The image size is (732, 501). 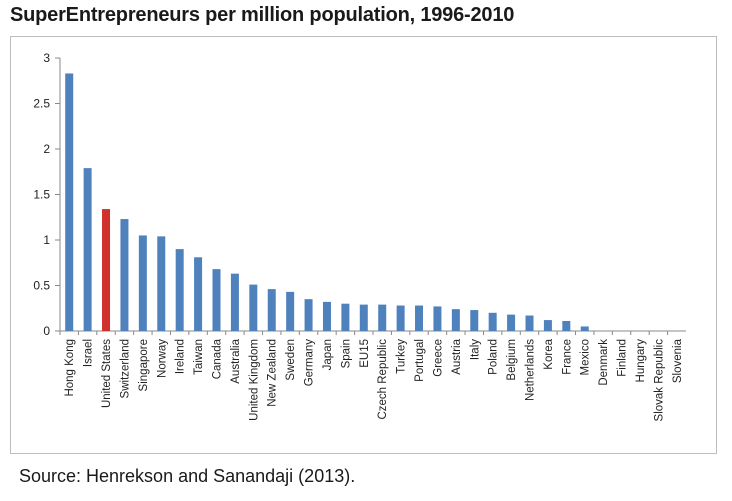 What do you see at coordinates (365, 353) in the screenshot?
I see `category-label: EU15` at bounding box center [365, 353].